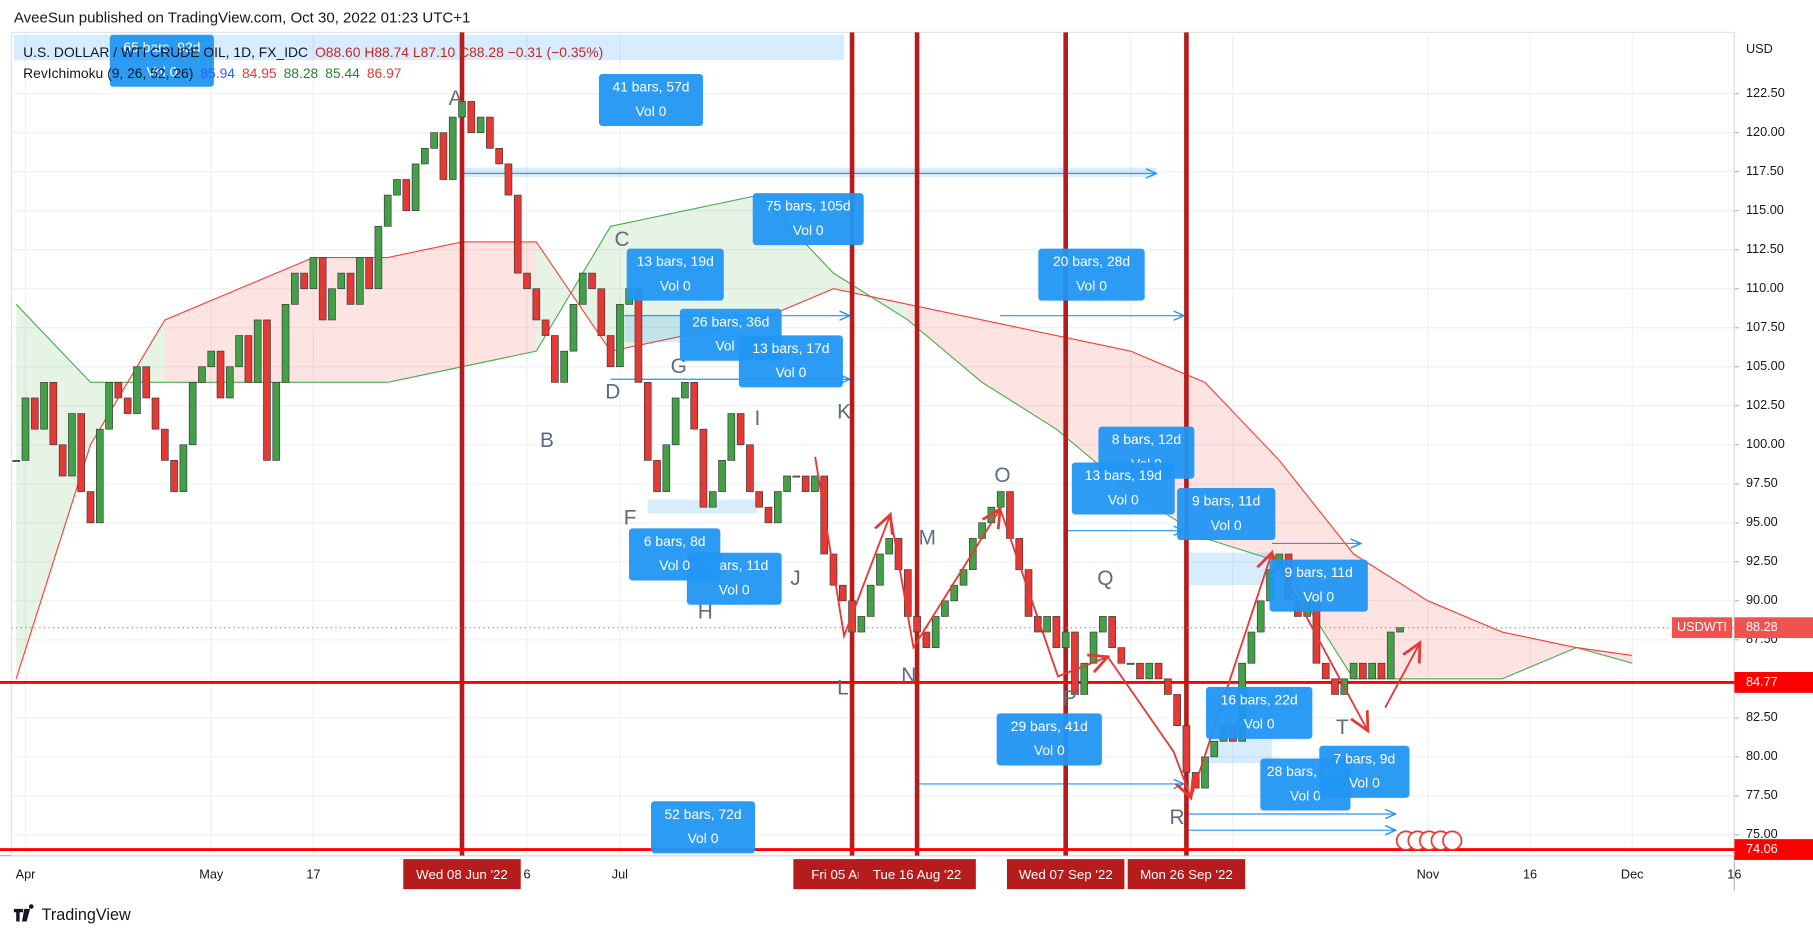 This screenshot has height=936, width=1813. I want to click on measure-text: 52 bars, 72d, so click(702, 814).